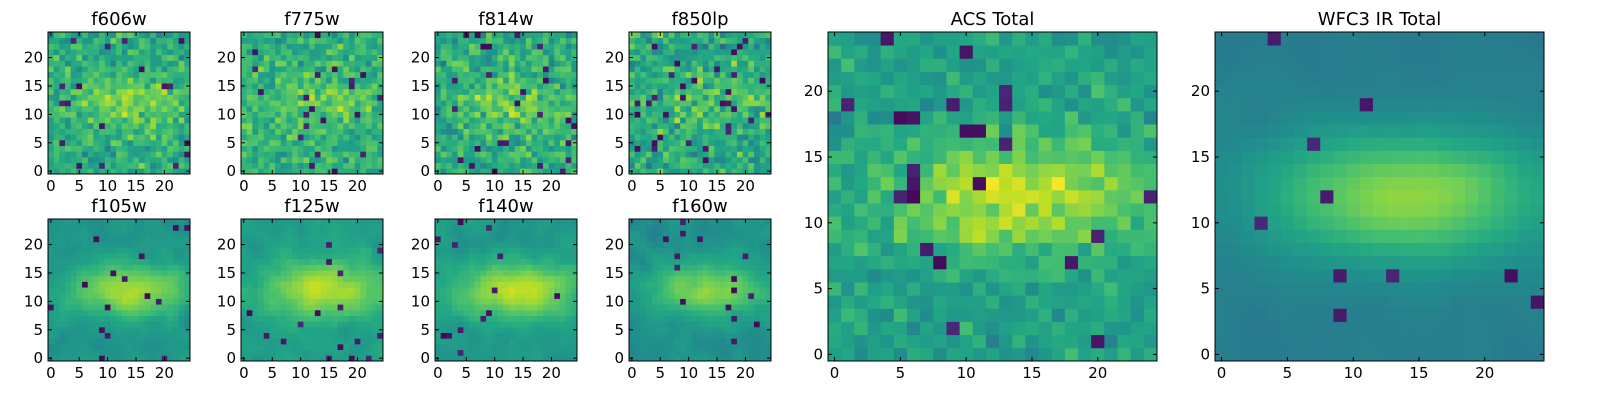 The image size is (1600, 400). What do you see at coordinates (226, 301) in the screenshot?
I see `y-tick-label: 10` at bounding box center [226, 301].